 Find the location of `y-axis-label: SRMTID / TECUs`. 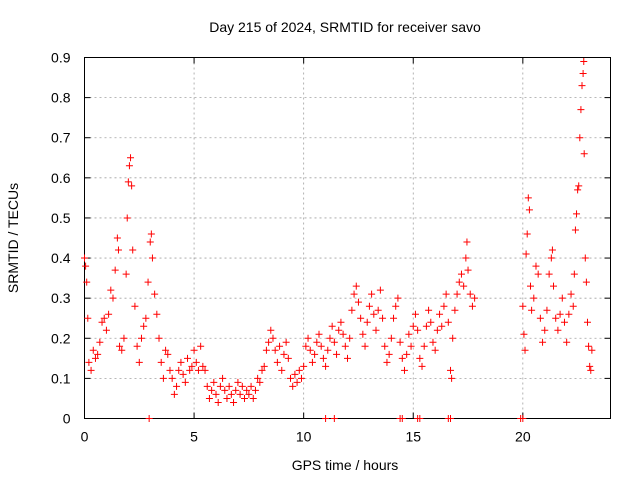

y-axis-label: SRMTID / TECUs is located at coordinates (13, 238).